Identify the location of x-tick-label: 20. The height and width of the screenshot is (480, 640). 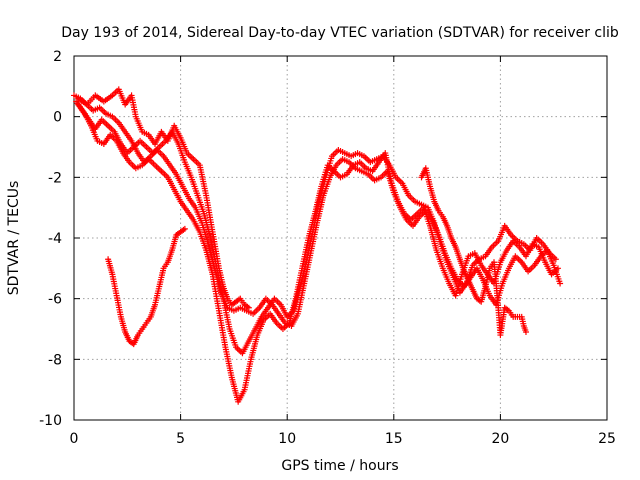
(500, 439).